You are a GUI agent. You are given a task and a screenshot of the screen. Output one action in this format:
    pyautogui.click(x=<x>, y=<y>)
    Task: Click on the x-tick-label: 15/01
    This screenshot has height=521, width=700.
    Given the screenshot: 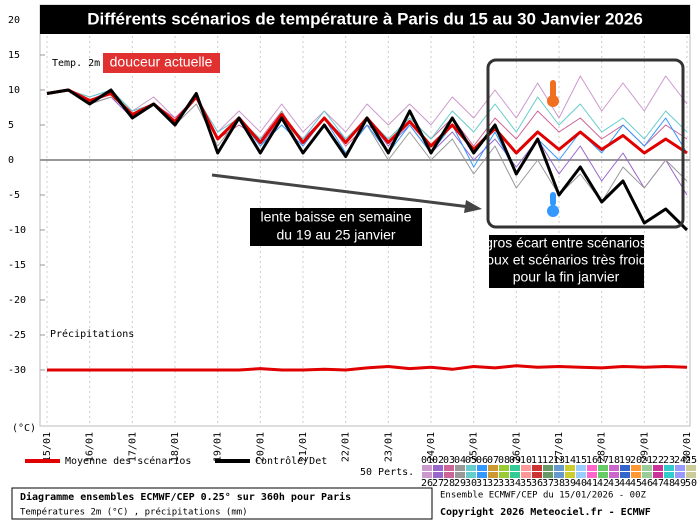 What is the action you would take?
    pyautogui.click(x=47, y=447)
    